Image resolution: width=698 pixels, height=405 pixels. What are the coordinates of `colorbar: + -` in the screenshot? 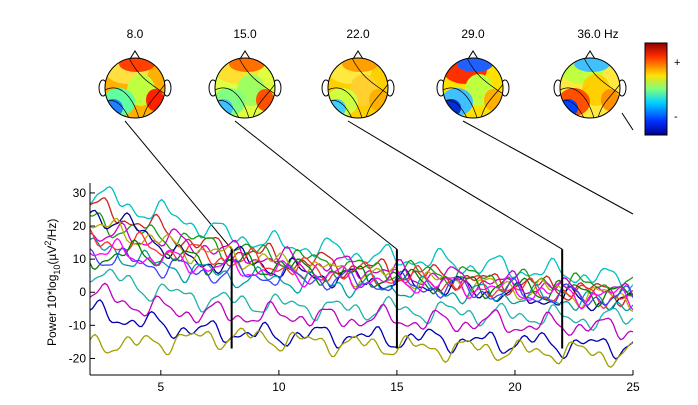 It's located at (662, 89).